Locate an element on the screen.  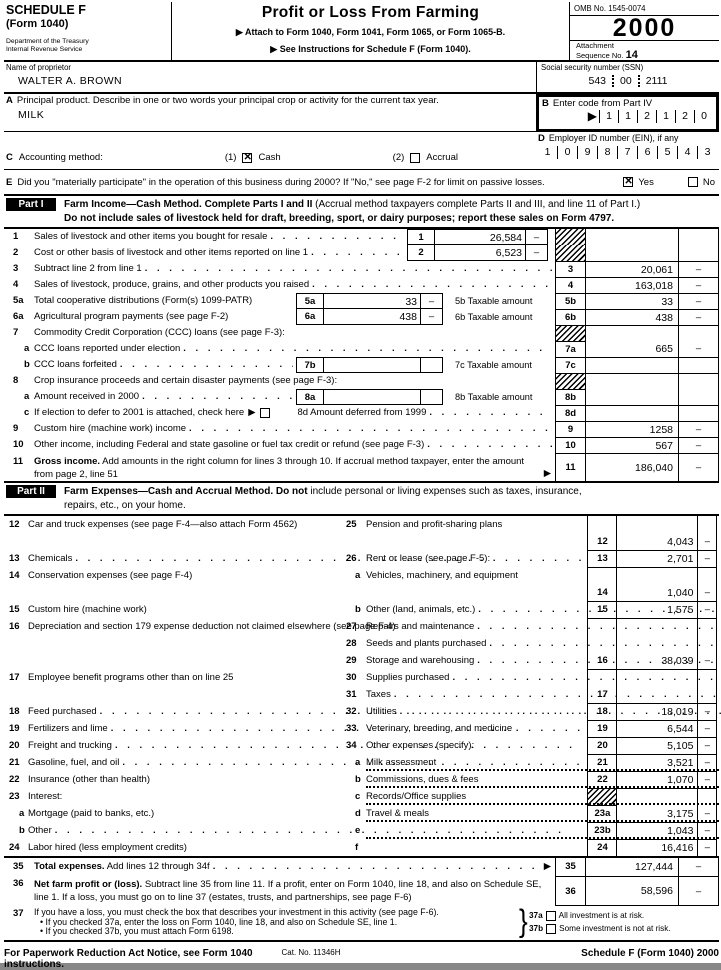
some-investment-label: Some investment is not at risk. is located at coordinates (615, 928).